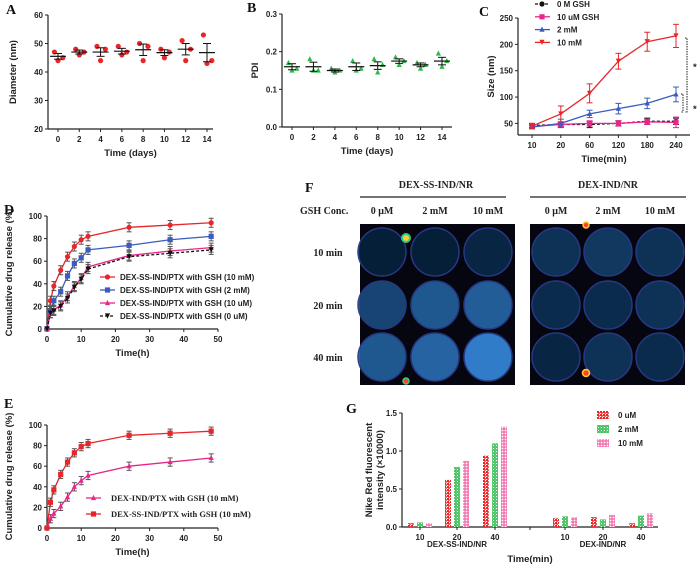 The image size is (700, 568). Describe the element at coordinates (484, 12) in the screenshot. I see `panel-label: C` at that location.